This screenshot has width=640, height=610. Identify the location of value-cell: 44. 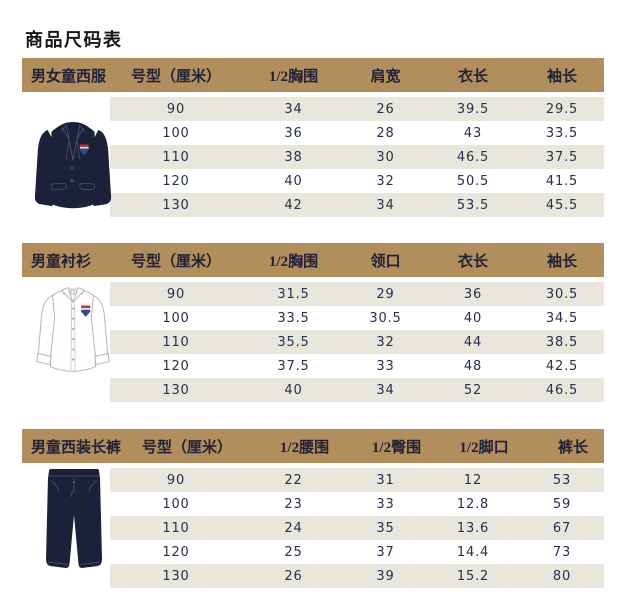
(473, 342).